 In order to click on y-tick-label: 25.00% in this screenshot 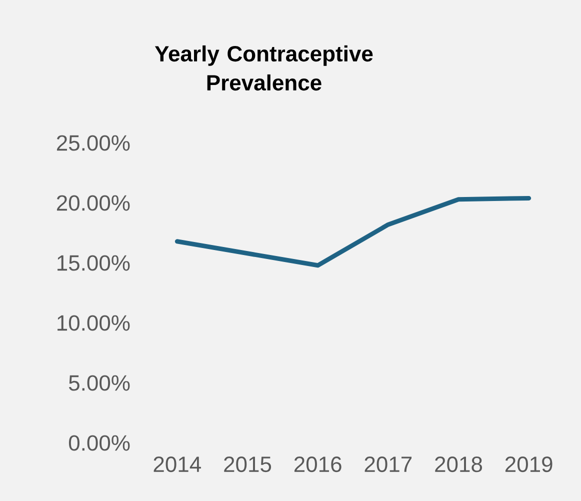, I will do `click(93, 143)`.